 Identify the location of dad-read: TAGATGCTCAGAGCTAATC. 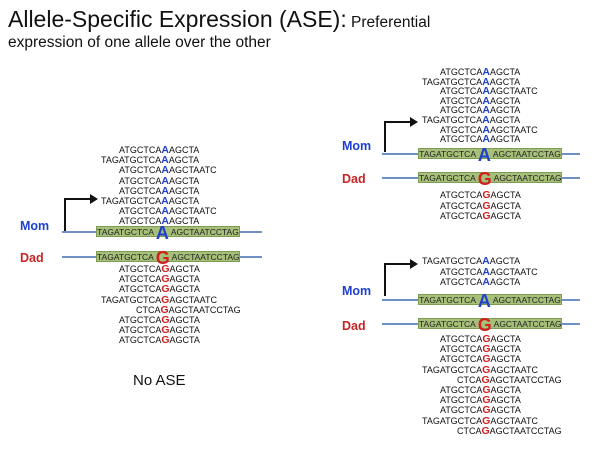
(480, 421).